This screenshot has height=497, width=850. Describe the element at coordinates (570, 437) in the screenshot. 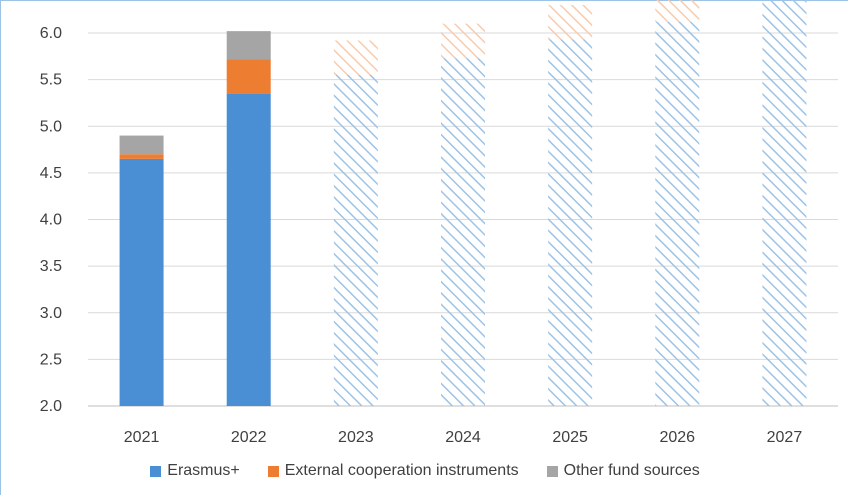

I see `x-tick-label: 2025` at that location.